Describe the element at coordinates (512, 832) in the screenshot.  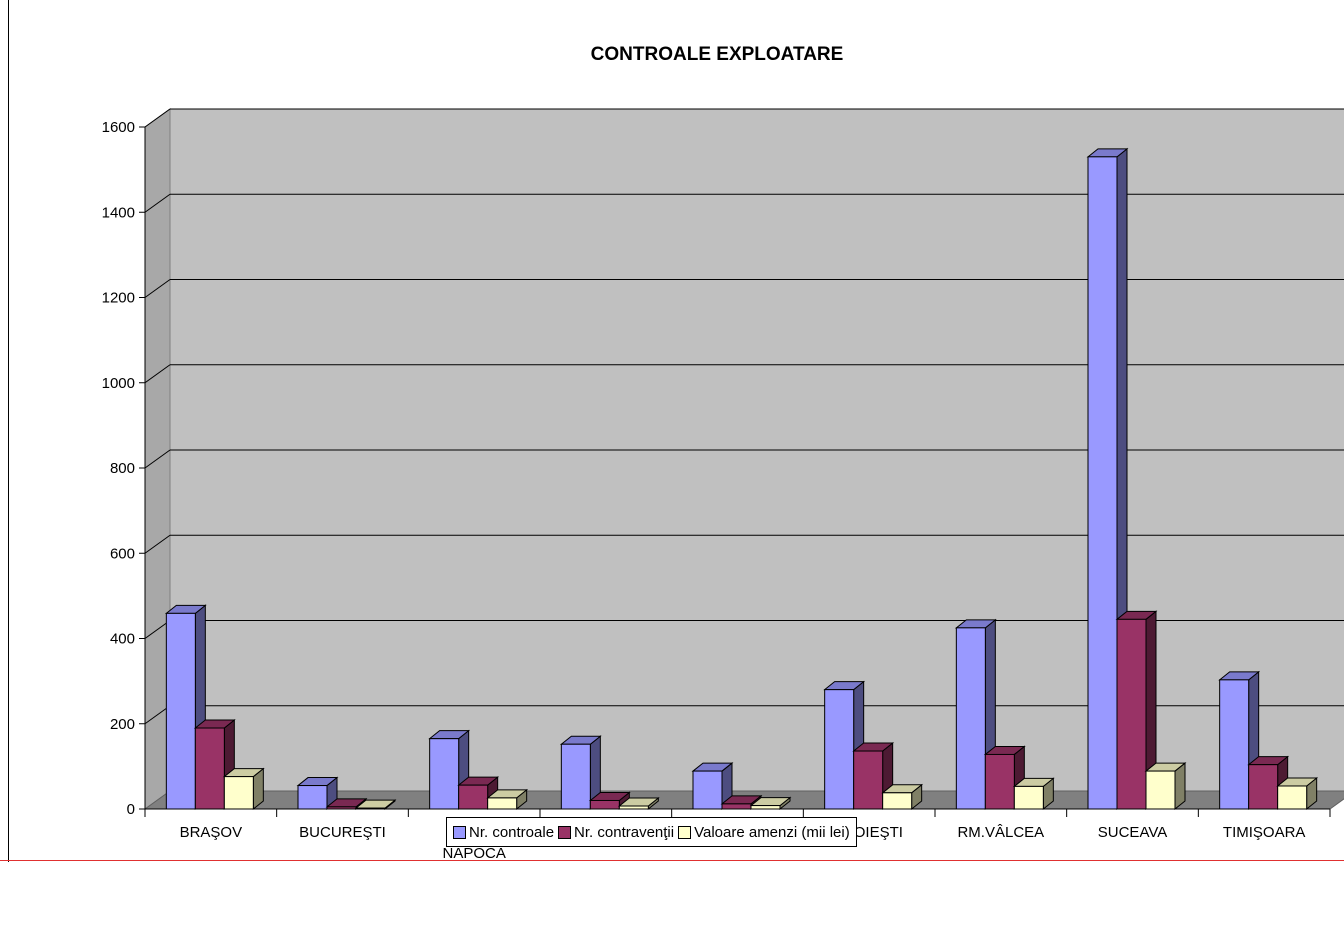
I see `legend-label: Nr. controale` at that location.